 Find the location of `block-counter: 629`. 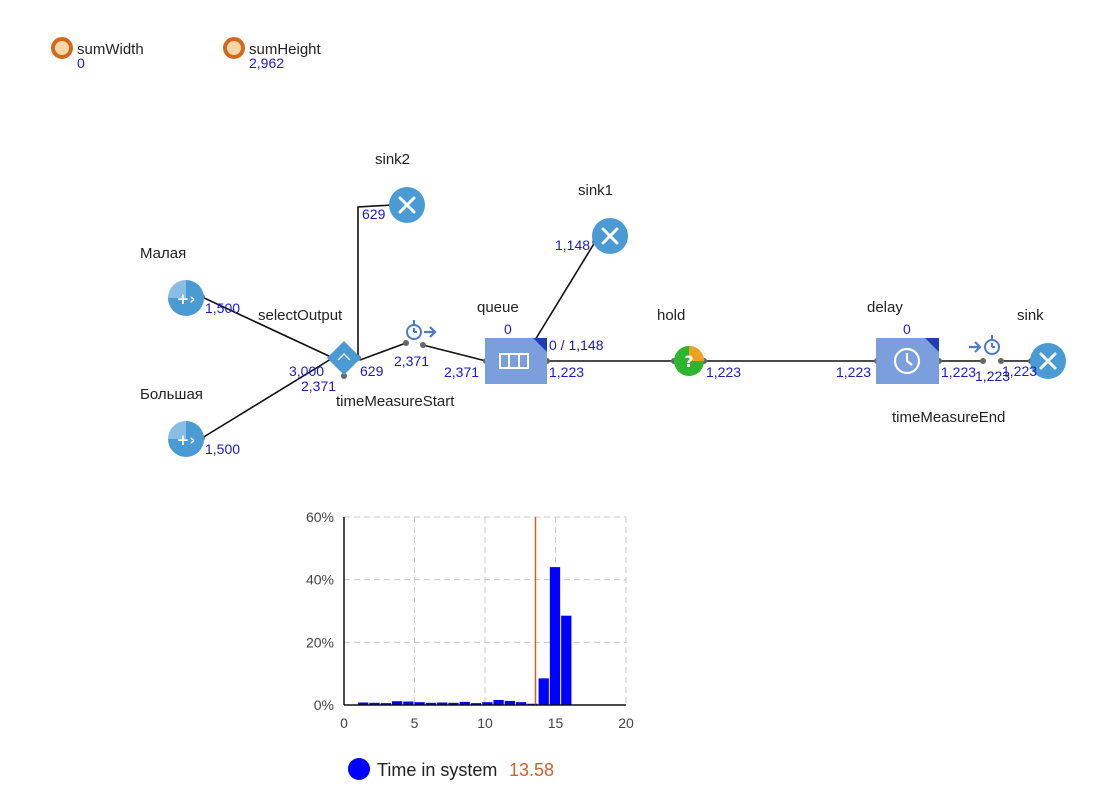

block-counter: 629 is located at coordinates (374, 214).